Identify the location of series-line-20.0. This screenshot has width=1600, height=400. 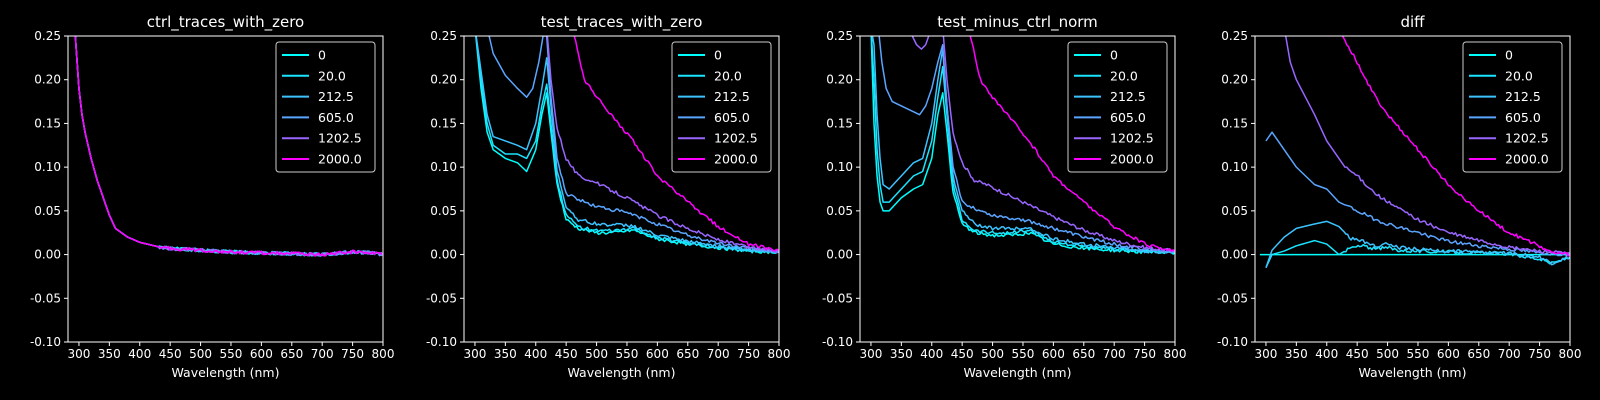
(1022, 145).